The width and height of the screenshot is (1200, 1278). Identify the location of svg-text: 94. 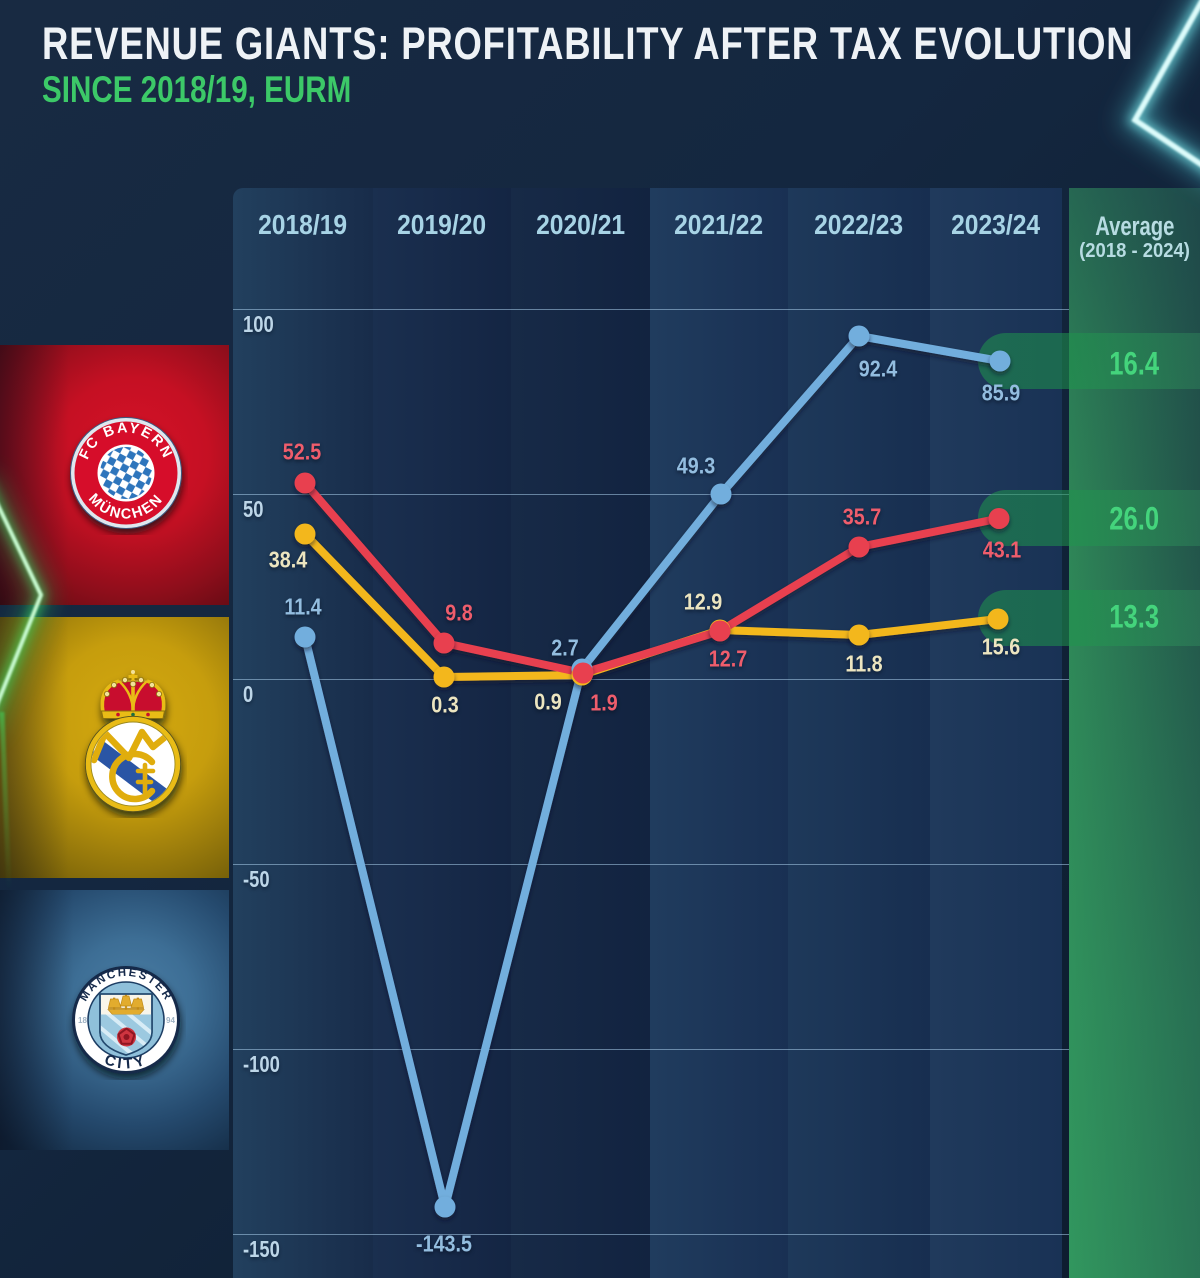
(170, 1020).